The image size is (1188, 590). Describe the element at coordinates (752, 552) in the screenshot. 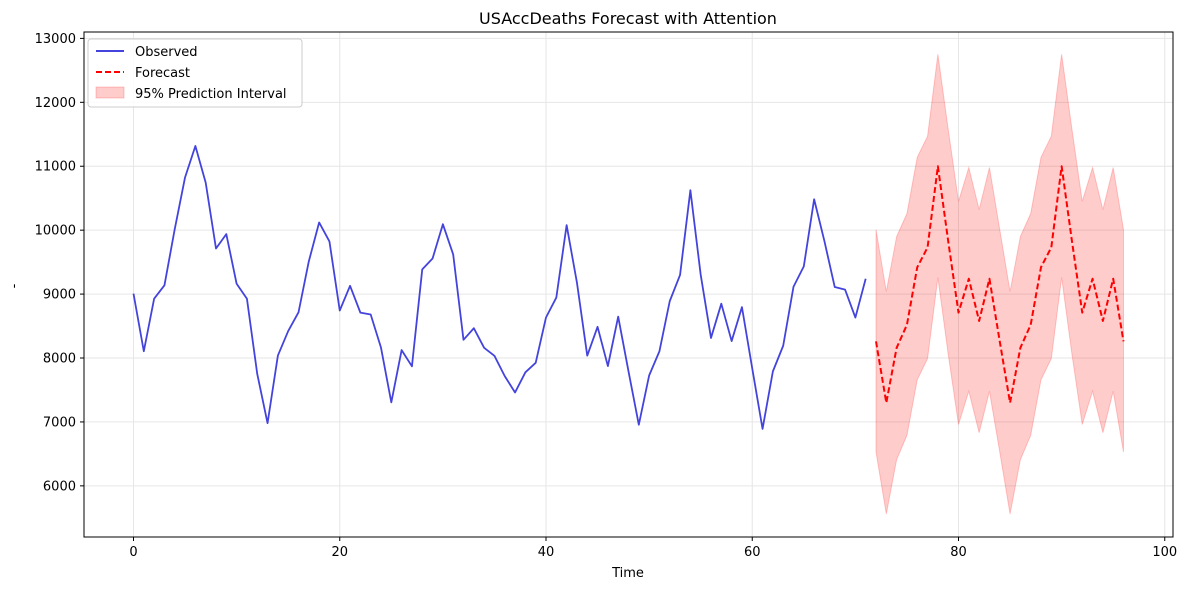

I see `x-tick-label: 60` at that location.